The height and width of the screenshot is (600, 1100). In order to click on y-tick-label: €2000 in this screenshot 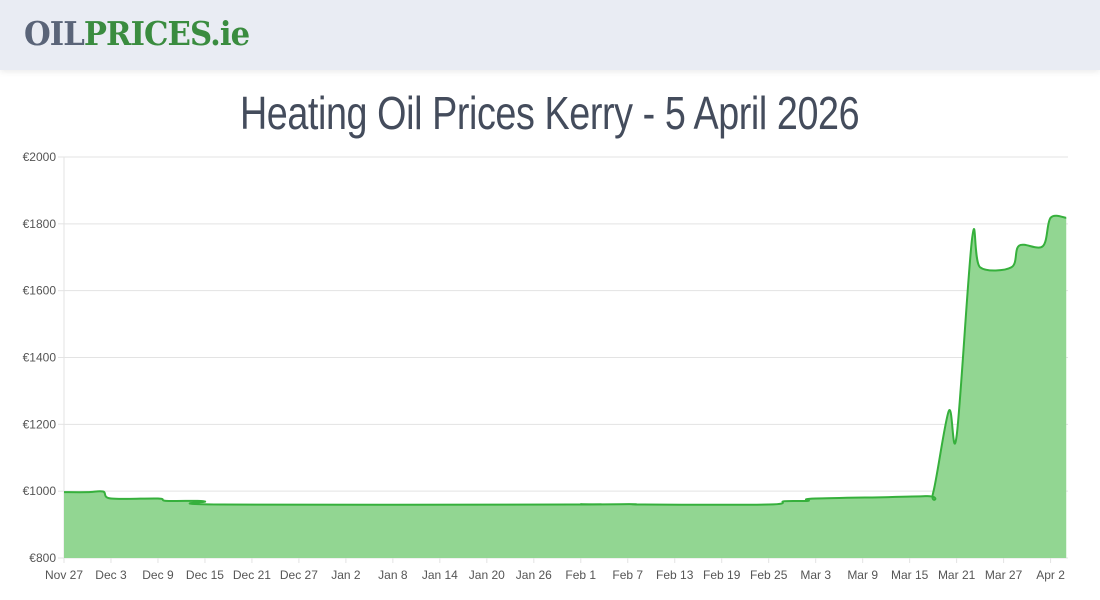, I will do `click(40, 157)`.